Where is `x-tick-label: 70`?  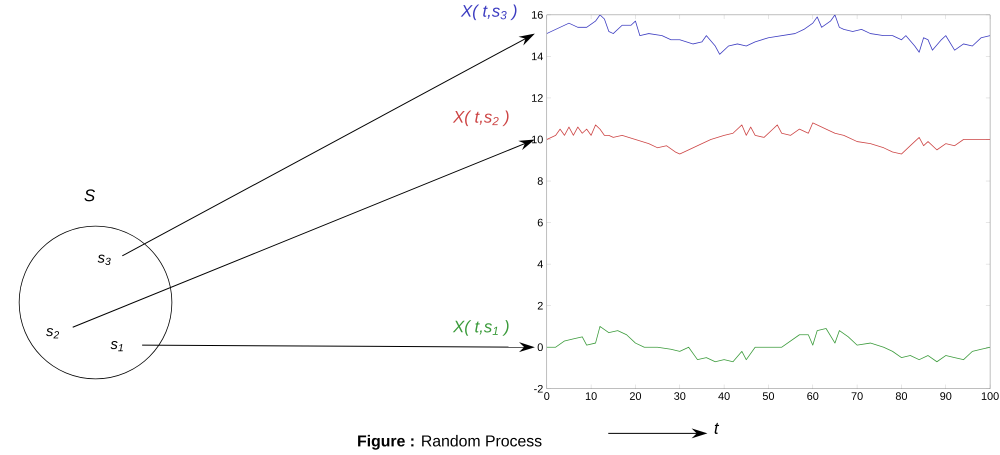
x-tick-label: 70 is located at coordinates (857, 396).